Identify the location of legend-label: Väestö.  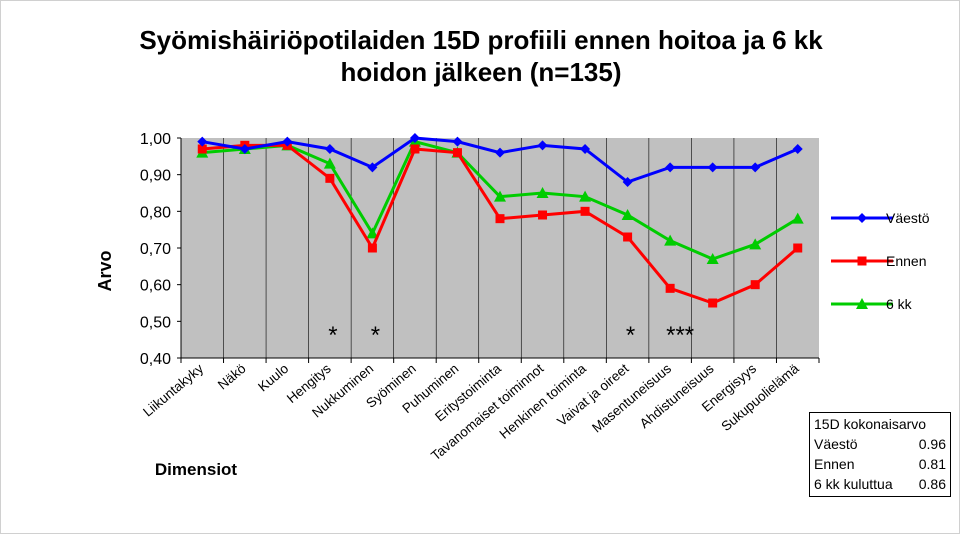
(908, 218).